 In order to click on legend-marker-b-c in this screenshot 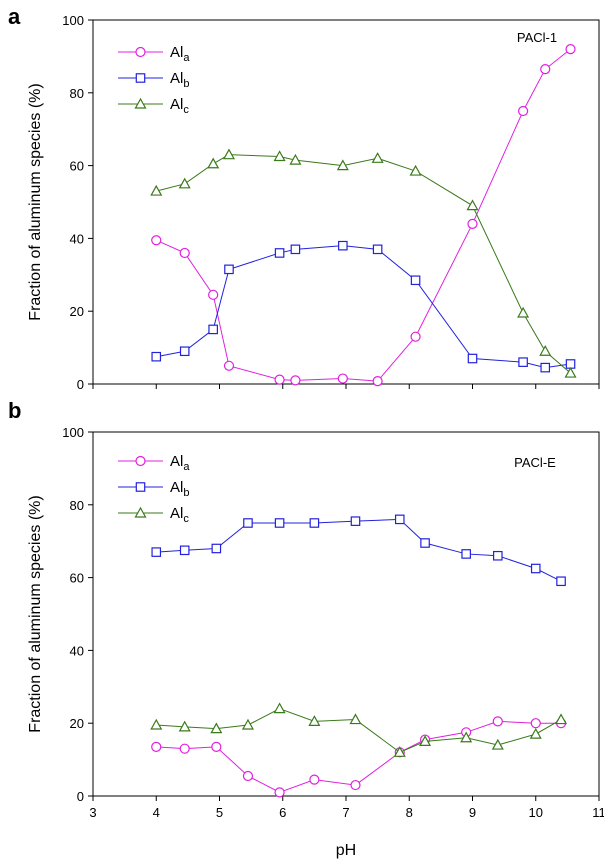, I will do `click(140, 512)`.